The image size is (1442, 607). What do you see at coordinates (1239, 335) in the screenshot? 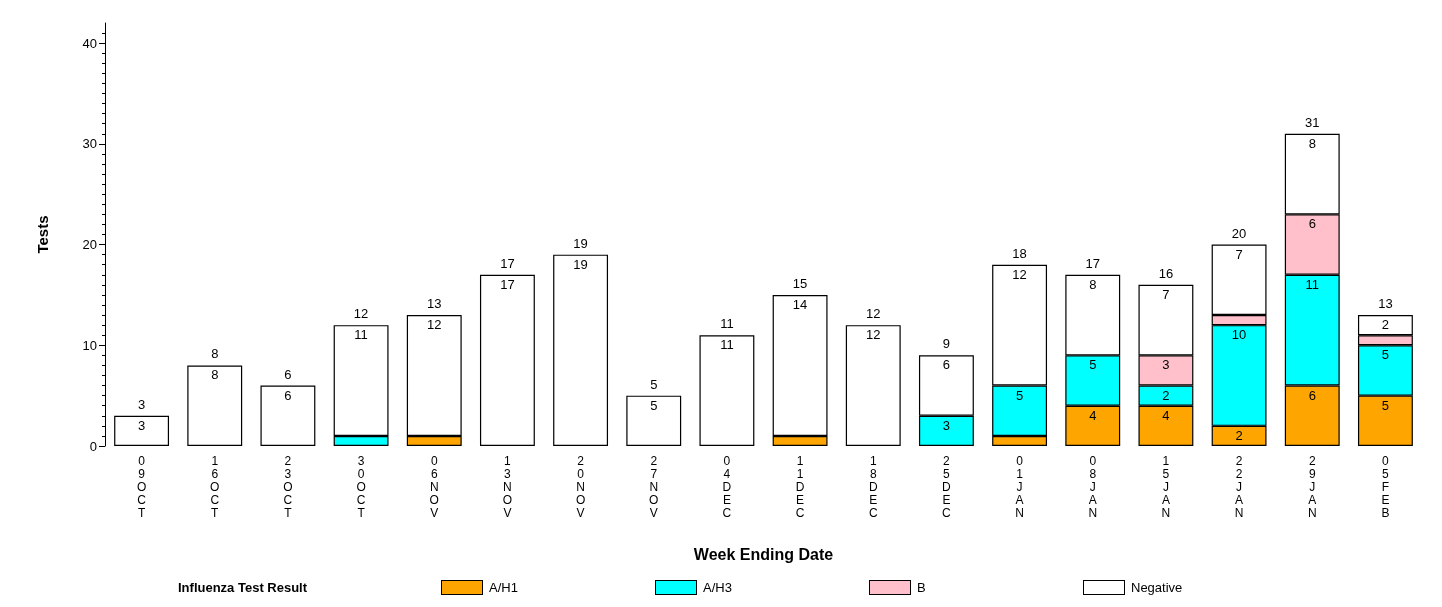
I see `data-label: 10` at bounding box center [1239, 335].